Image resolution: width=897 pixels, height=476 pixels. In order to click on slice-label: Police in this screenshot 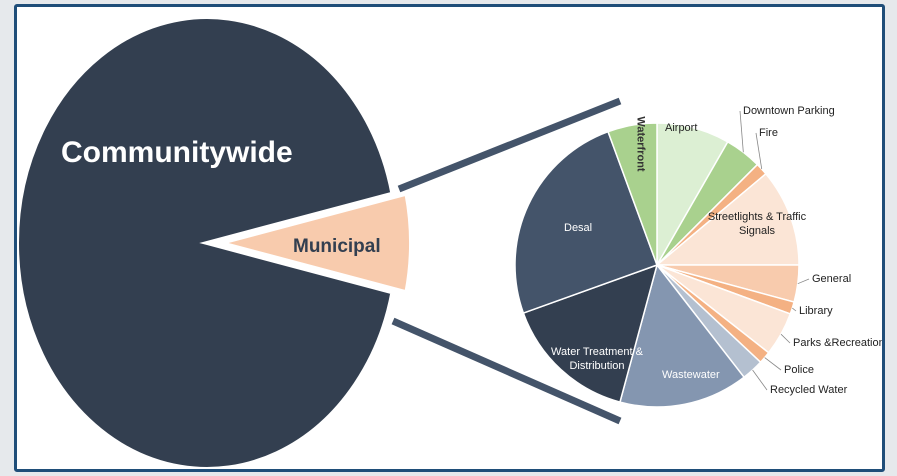, I will do `click(799, 370)`.